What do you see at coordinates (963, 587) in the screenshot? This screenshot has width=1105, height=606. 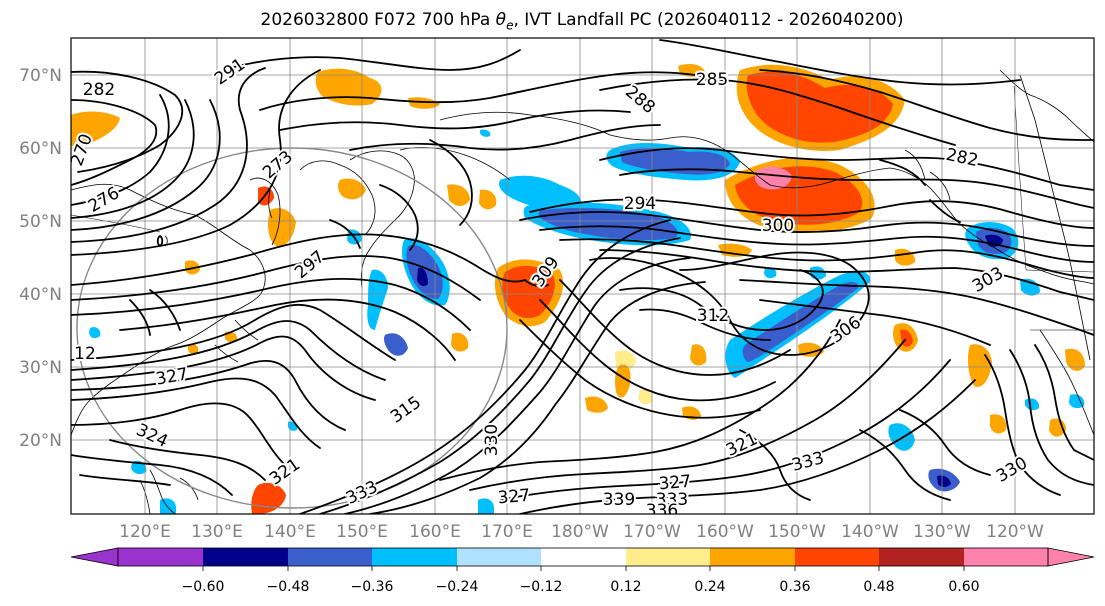 I see `colorbar-tick-label: 0.60` at bounding box center [963, 587].